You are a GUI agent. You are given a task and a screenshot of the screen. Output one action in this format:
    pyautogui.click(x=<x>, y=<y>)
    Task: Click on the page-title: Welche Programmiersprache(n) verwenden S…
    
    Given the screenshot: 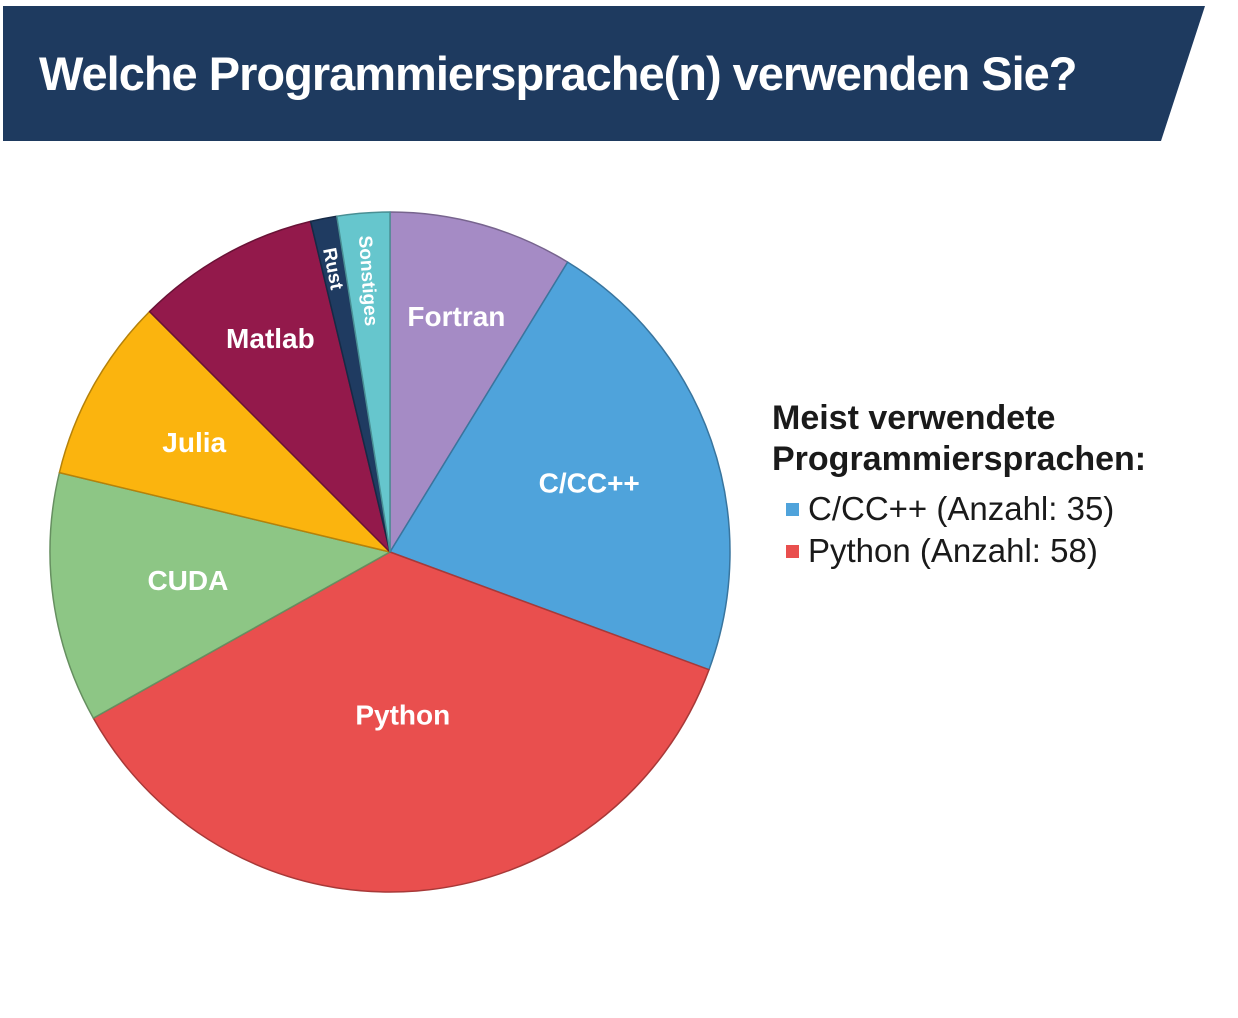 What is the action you would take?
    pyautogui.click(x=558, y=73)
    